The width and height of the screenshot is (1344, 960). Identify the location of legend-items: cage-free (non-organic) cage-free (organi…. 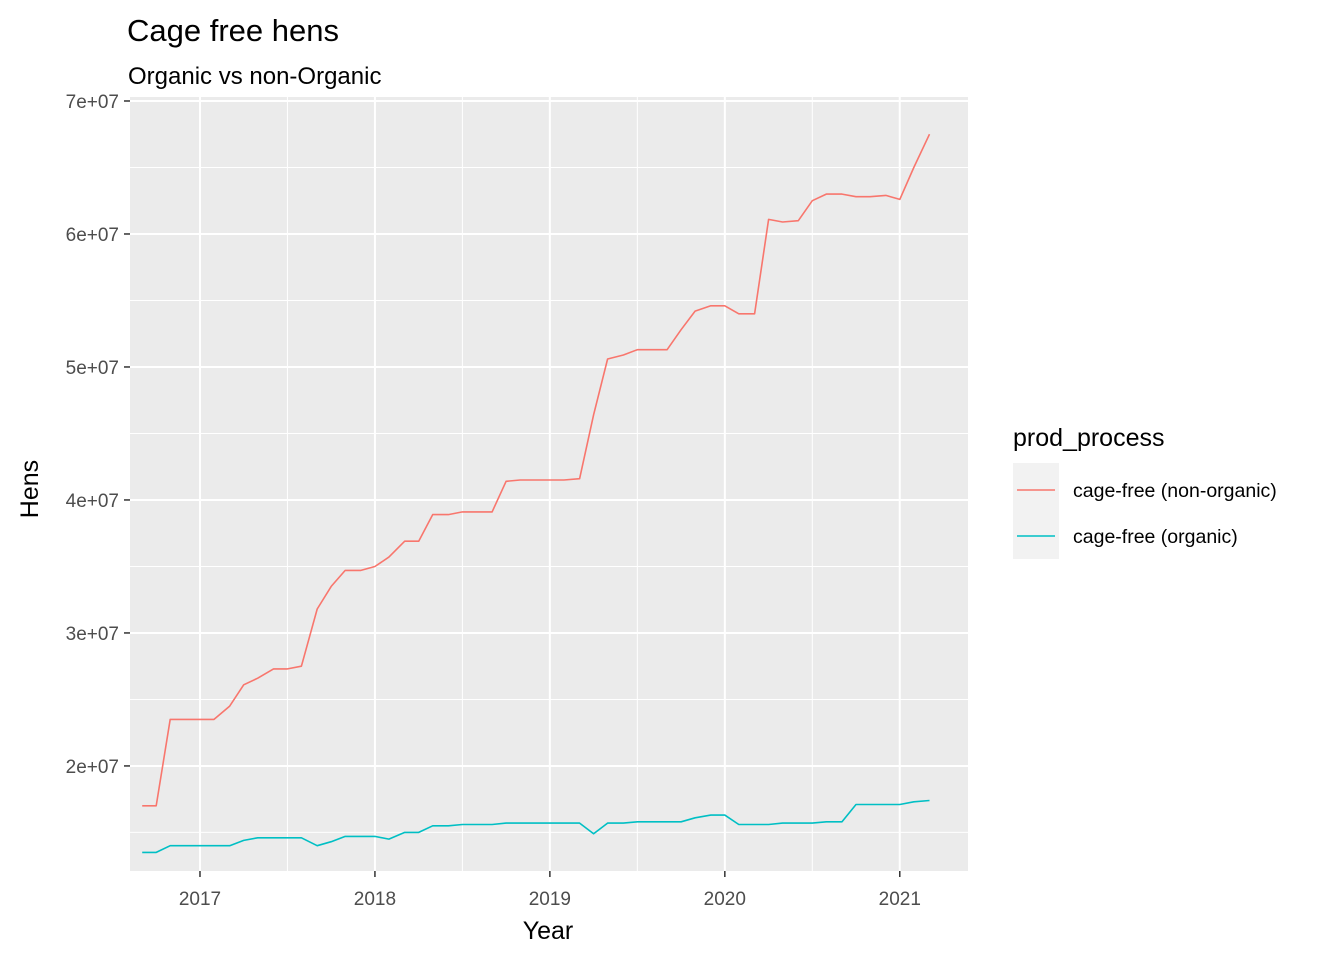
(1145, 511).